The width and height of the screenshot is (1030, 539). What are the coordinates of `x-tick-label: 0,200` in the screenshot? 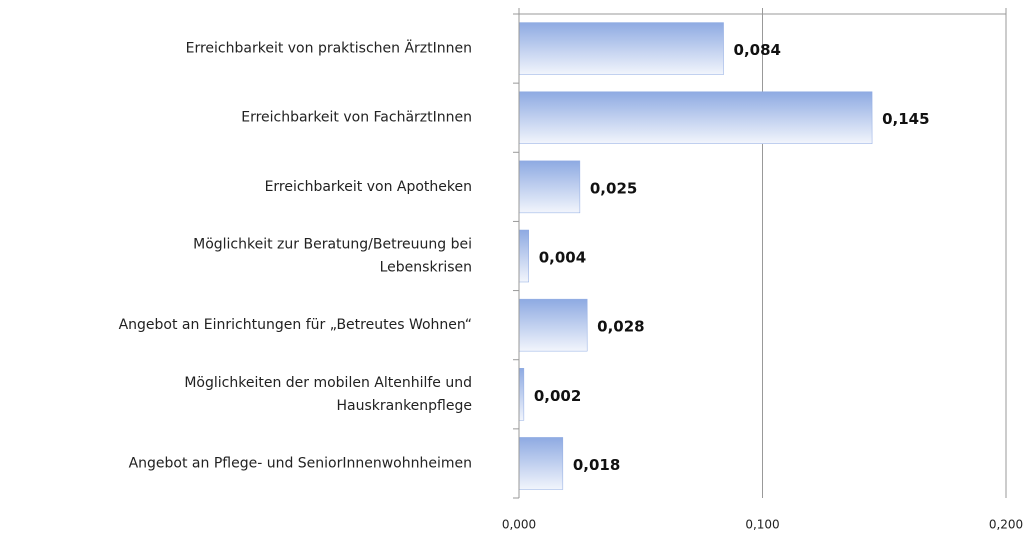 It's located at (1006, 525).